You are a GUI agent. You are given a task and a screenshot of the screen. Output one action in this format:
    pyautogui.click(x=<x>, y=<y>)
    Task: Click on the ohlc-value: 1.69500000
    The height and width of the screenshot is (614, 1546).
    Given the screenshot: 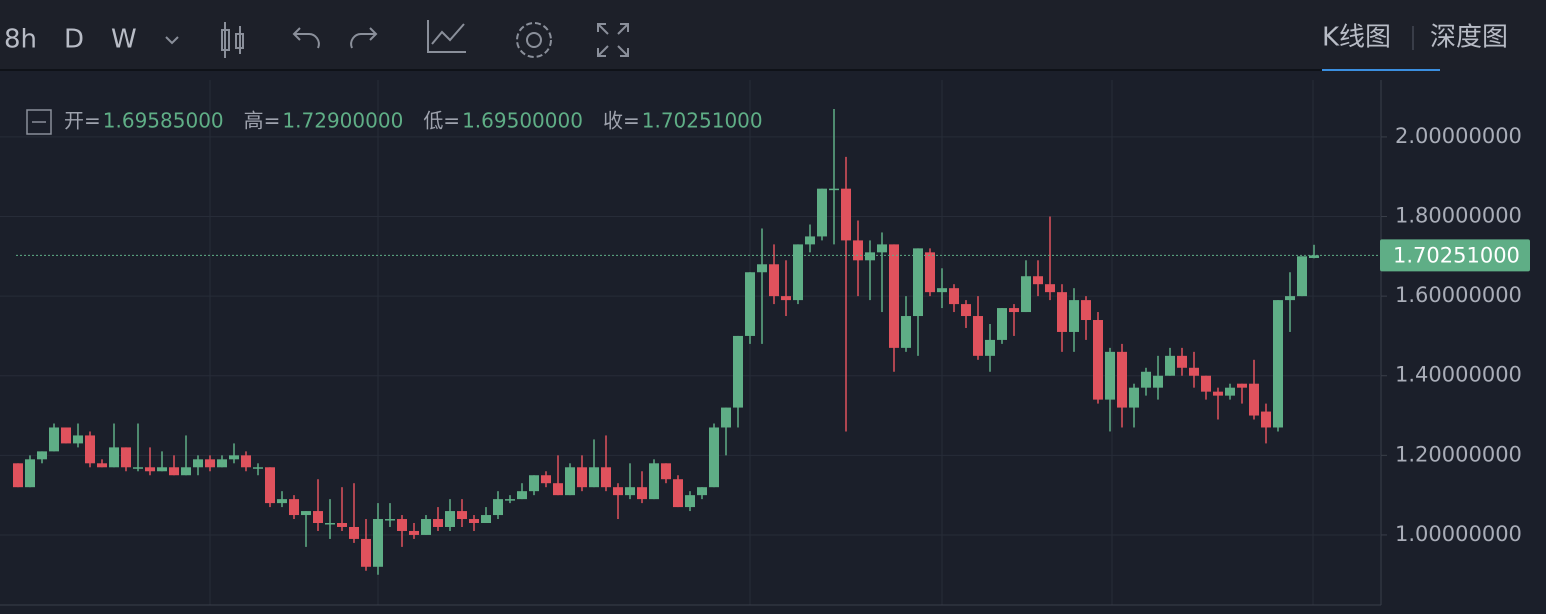 What is the action you would take?
    pyautogui.click(x=522, y=121)
    